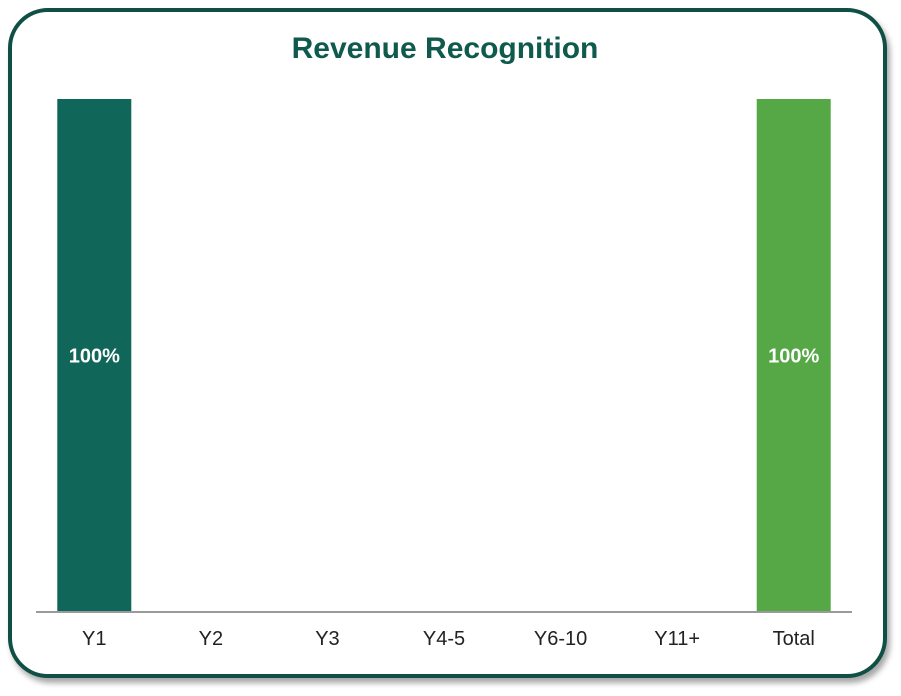  Describe the element at coordinates (444, 639) in the screenshot. I see `x-tick-label-y4-5: Y4-5` at that location.